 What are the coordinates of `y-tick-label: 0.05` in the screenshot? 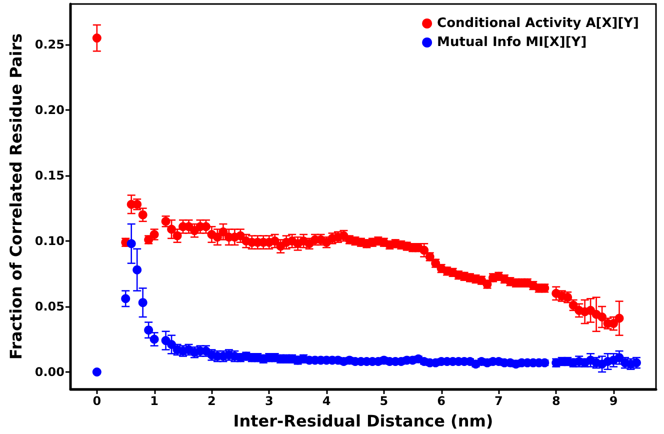 It's located at (49, 307).